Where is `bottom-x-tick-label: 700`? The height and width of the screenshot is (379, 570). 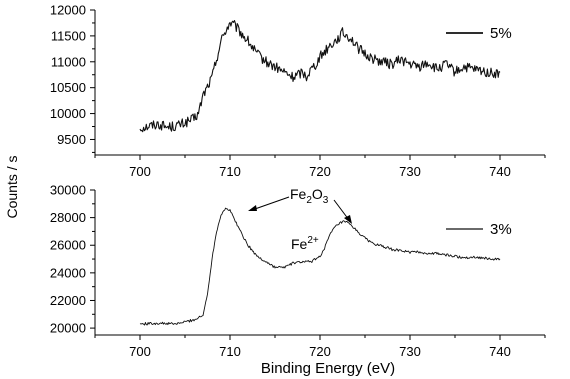
bottom-x-tick-label: 700 is located at coordinates (140, 351).